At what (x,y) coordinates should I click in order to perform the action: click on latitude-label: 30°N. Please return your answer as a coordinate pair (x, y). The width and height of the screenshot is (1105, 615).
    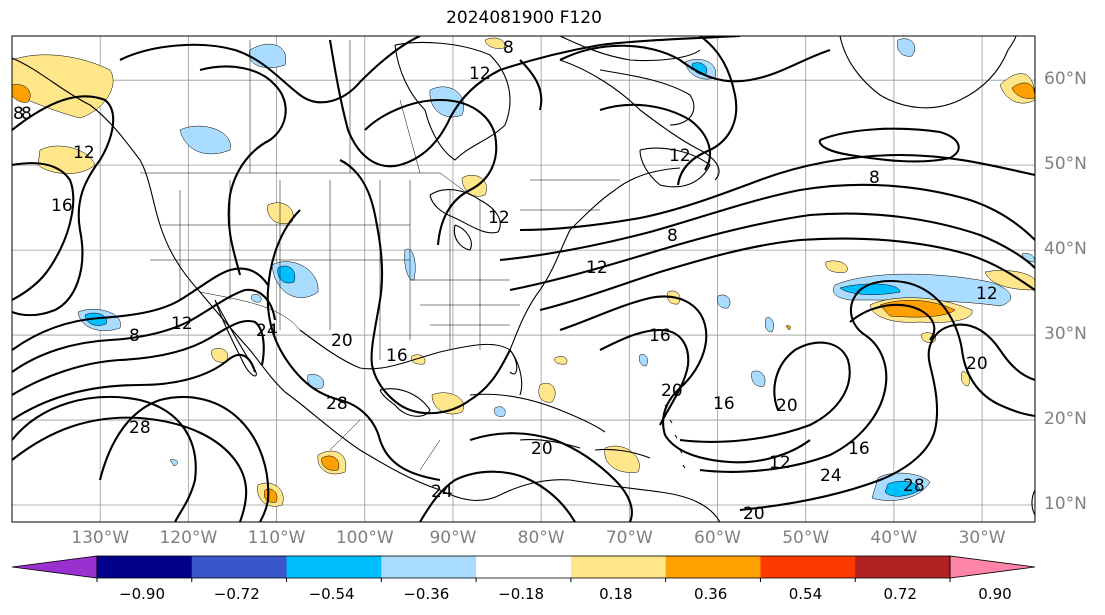
    Looking at the image, I should click on (1065, 334).